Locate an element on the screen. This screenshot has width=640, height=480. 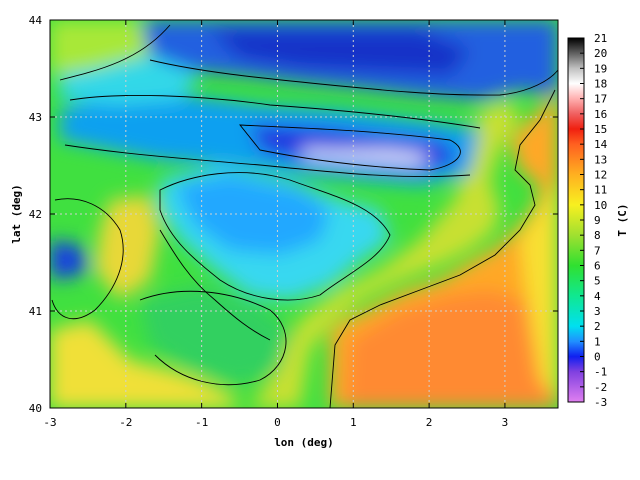
sea-yellow-east is located at coordinates (539, 290).